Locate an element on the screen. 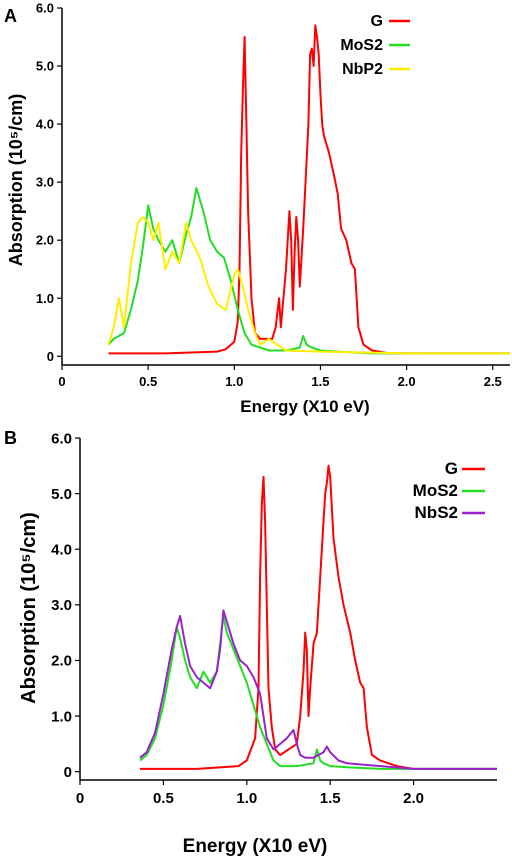 Image resolution: width=512 pixels, height=858 pixels. panel-a-y-axis-label: Absorption (10⁵/cm) is located at coordinates (16, 180).